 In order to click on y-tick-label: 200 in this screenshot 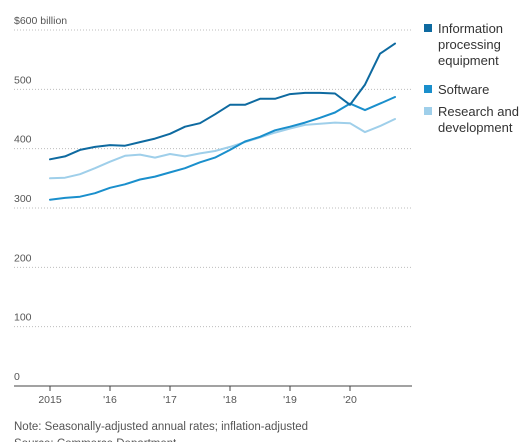, I will do `click(23, 258)`.